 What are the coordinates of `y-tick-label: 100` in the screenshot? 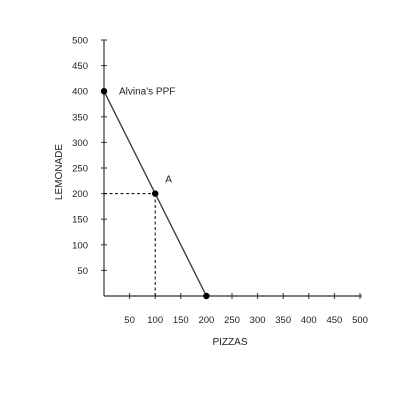 It's located at (80, 245).